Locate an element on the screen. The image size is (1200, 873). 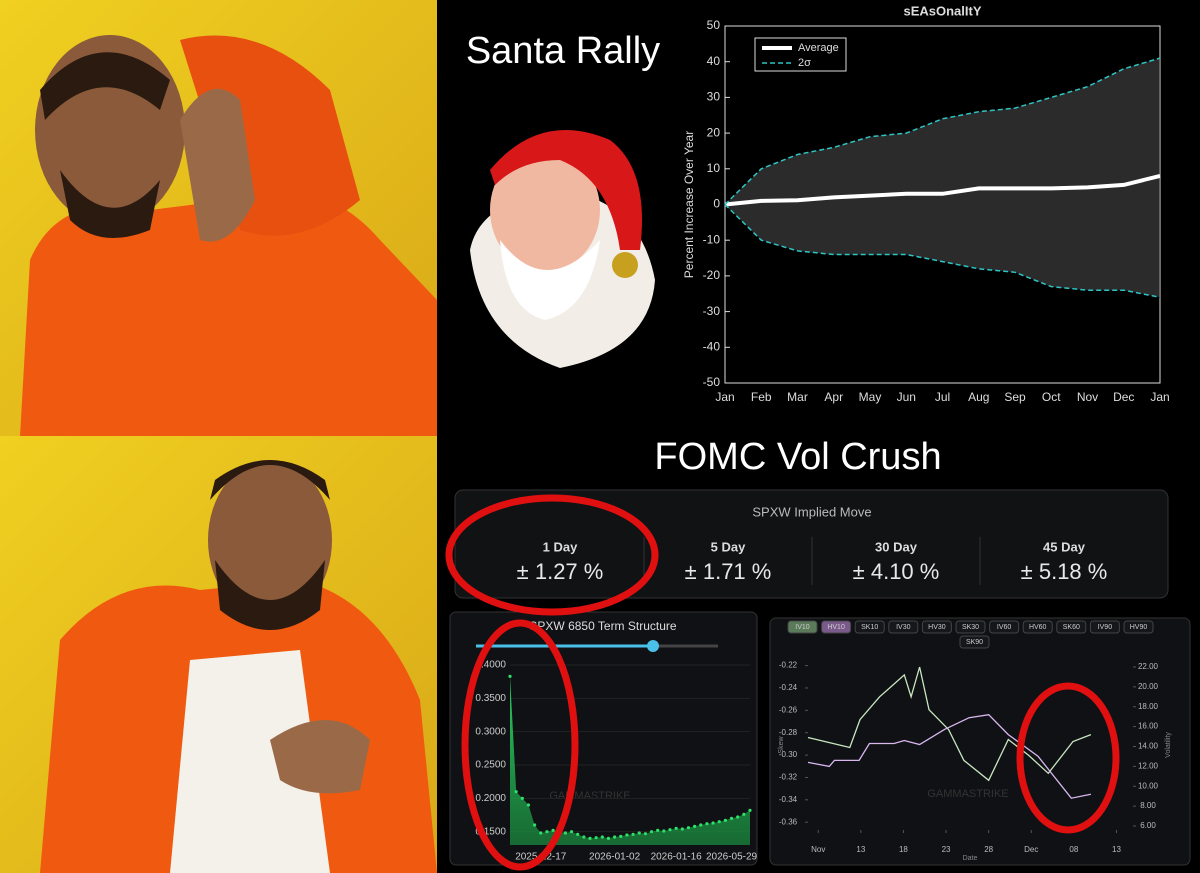
move-value: ± 4.10 % is located at coordinates (896, 571).